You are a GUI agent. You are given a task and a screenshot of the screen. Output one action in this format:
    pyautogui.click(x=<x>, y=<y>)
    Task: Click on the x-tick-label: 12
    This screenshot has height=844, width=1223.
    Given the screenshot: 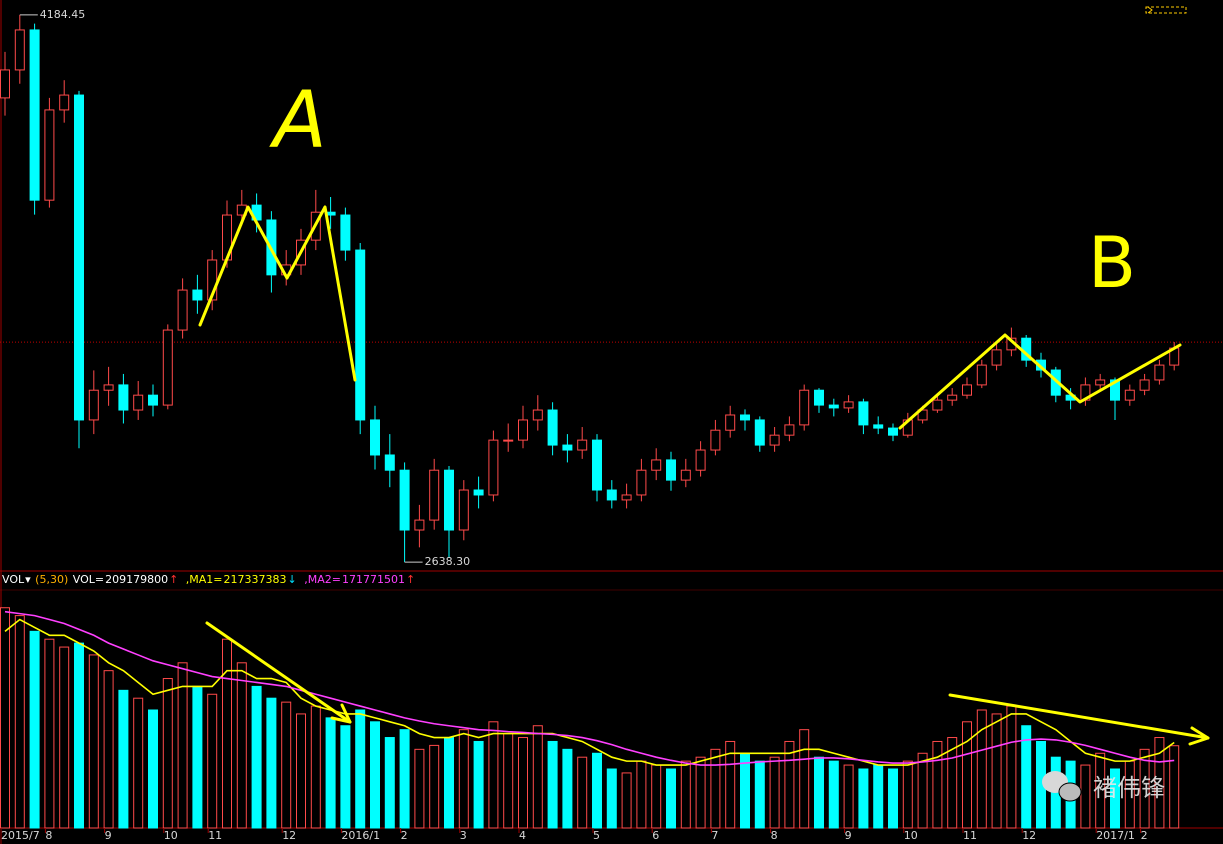 What is the action you would take?
    pyautogui.click(x=289, y=835)
    